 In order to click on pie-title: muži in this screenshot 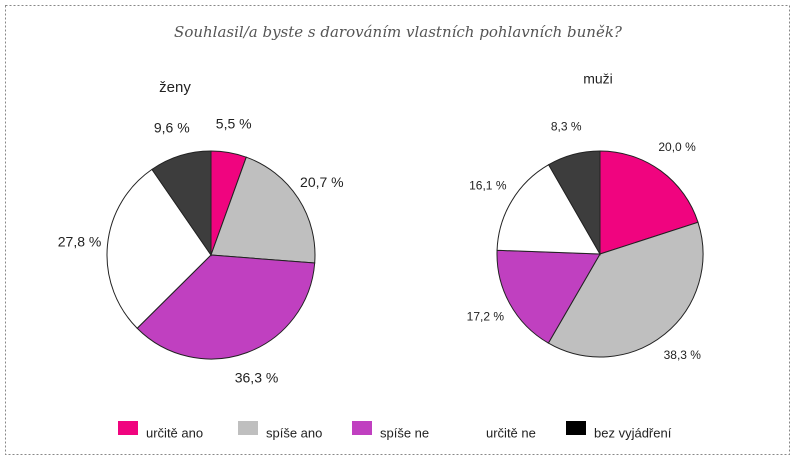, I will do `click(598, 79)`.